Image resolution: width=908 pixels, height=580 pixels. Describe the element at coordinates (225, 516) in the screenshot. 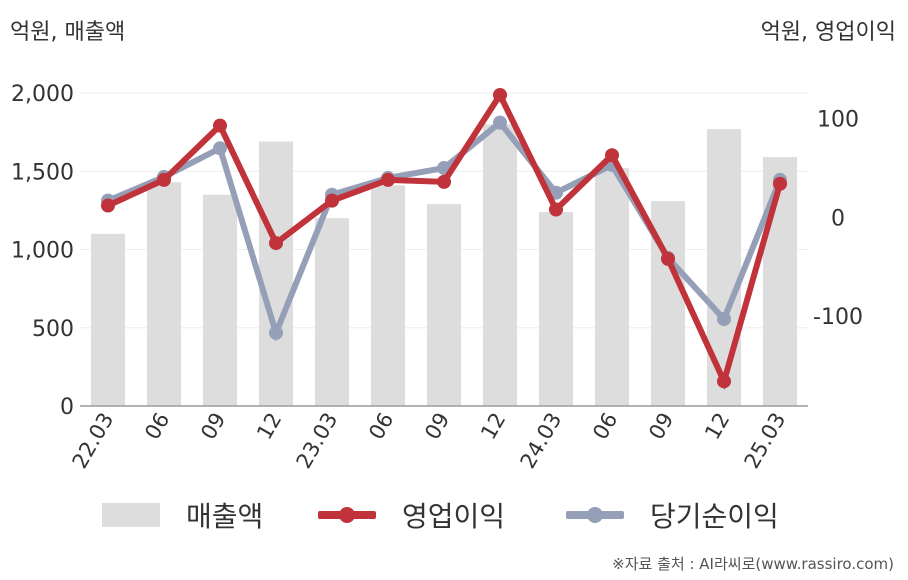

I see `legend-label-sales: 매출액` at that location.